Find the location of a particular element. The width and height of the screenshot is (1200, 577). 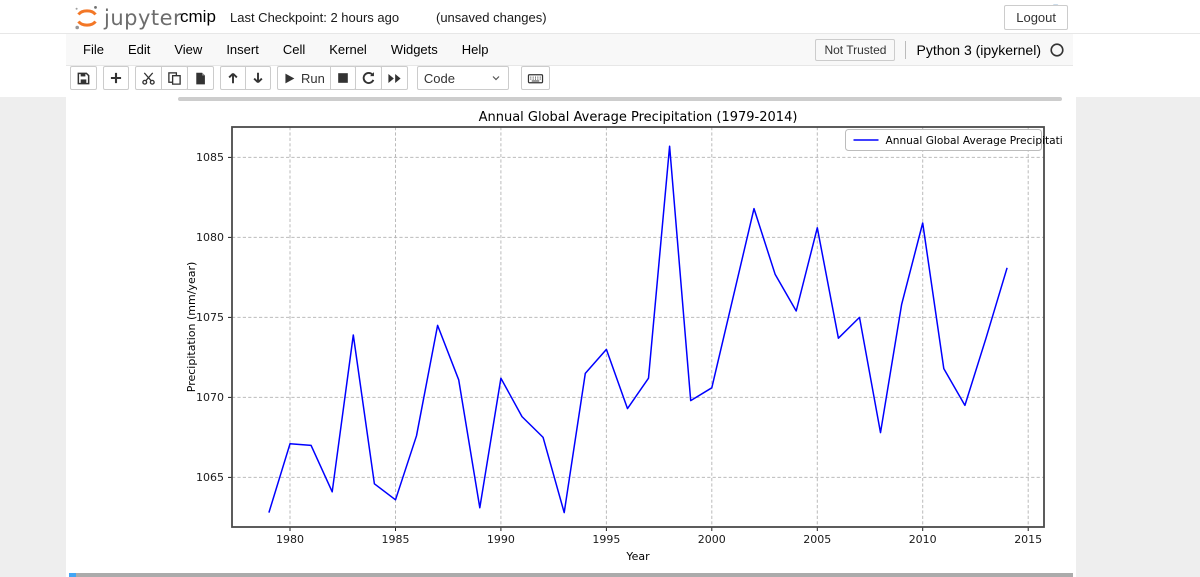

checkpoint-status: Last Checkpoint: 2 hours ago is located at coordinates (315, 17).